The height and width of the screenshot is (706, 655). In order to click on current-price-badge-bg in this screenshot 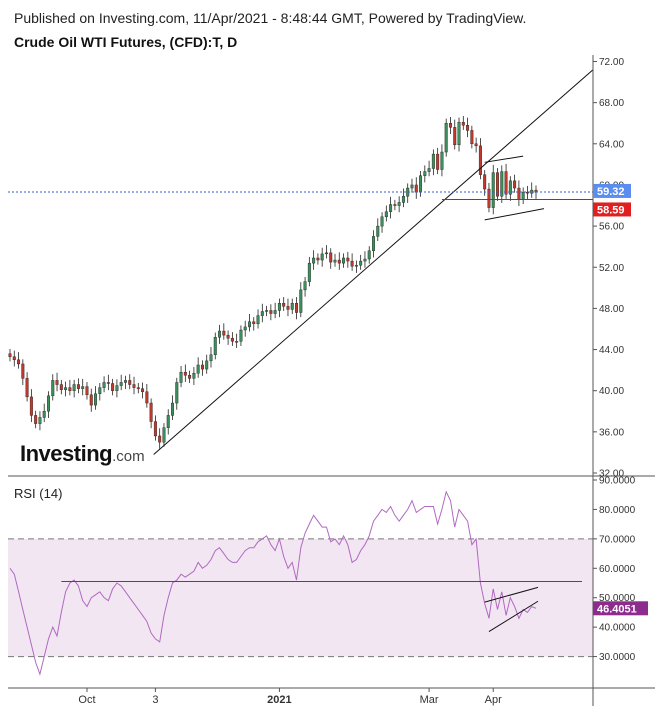, I will do `click(612, 190)`.